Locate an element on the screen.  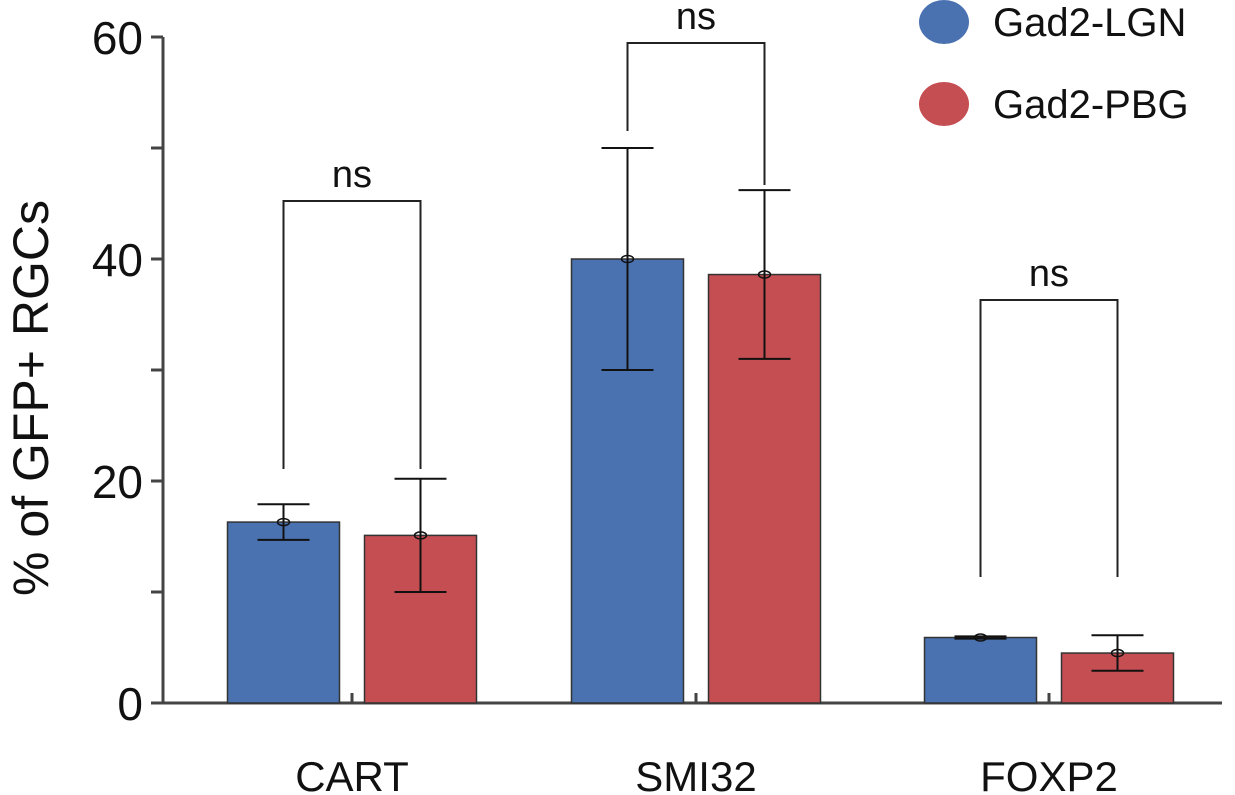
y-tick-label: 0 is located at coordinates (130, 704).